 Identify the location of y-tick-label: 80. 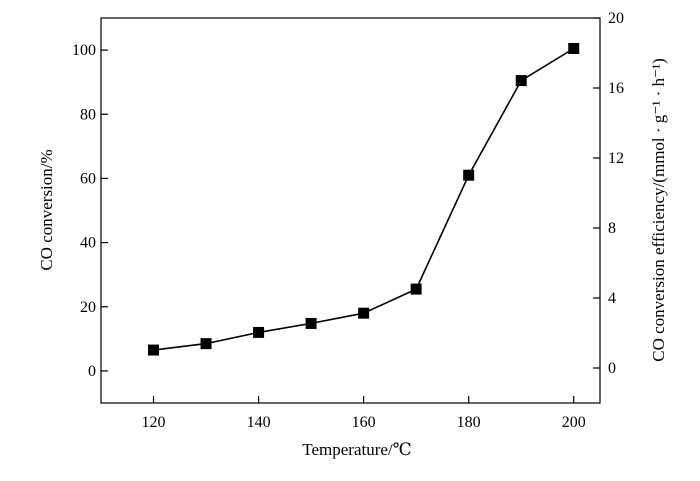
(88, 114).